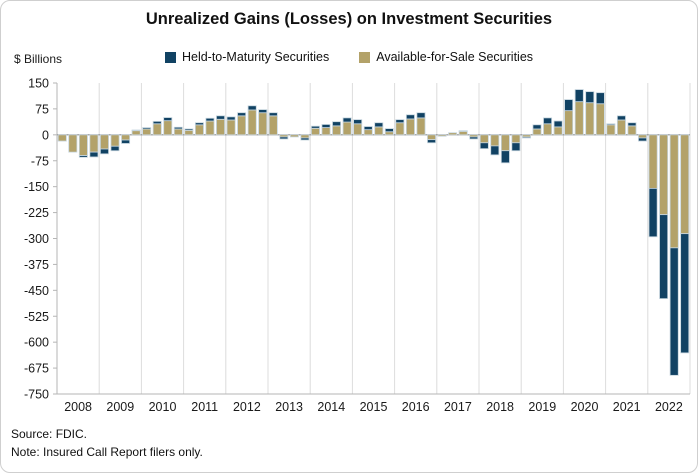 The height and width of the screenshot is (473, 698). I want to click on x-year-label: 2014, so click(331, 407).